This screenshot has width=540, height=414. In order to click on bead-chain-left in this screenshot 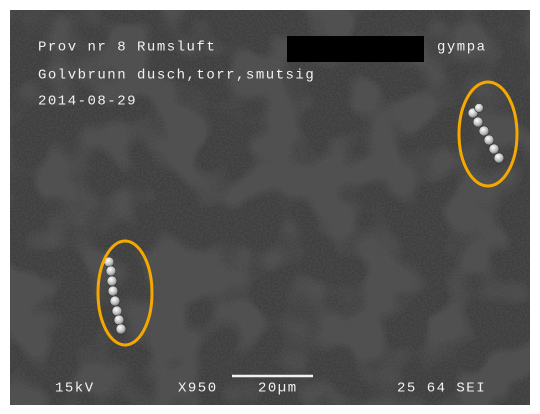, I will do `click(115, 295)`.